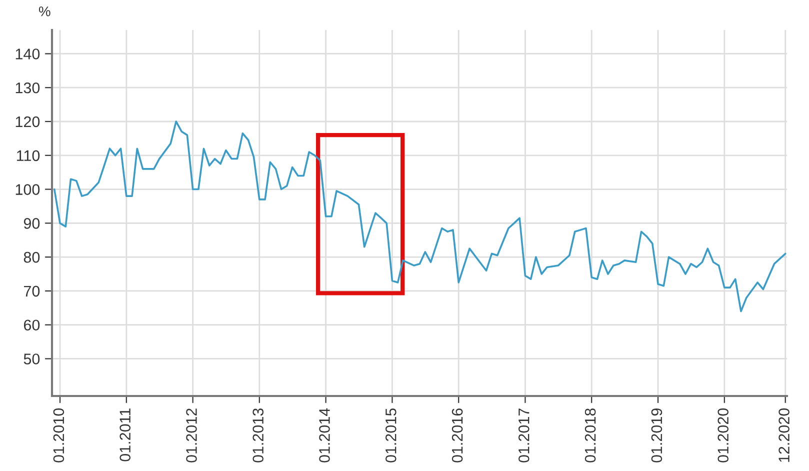  I want to click on y-tick-label: 130, so click(28, 88).